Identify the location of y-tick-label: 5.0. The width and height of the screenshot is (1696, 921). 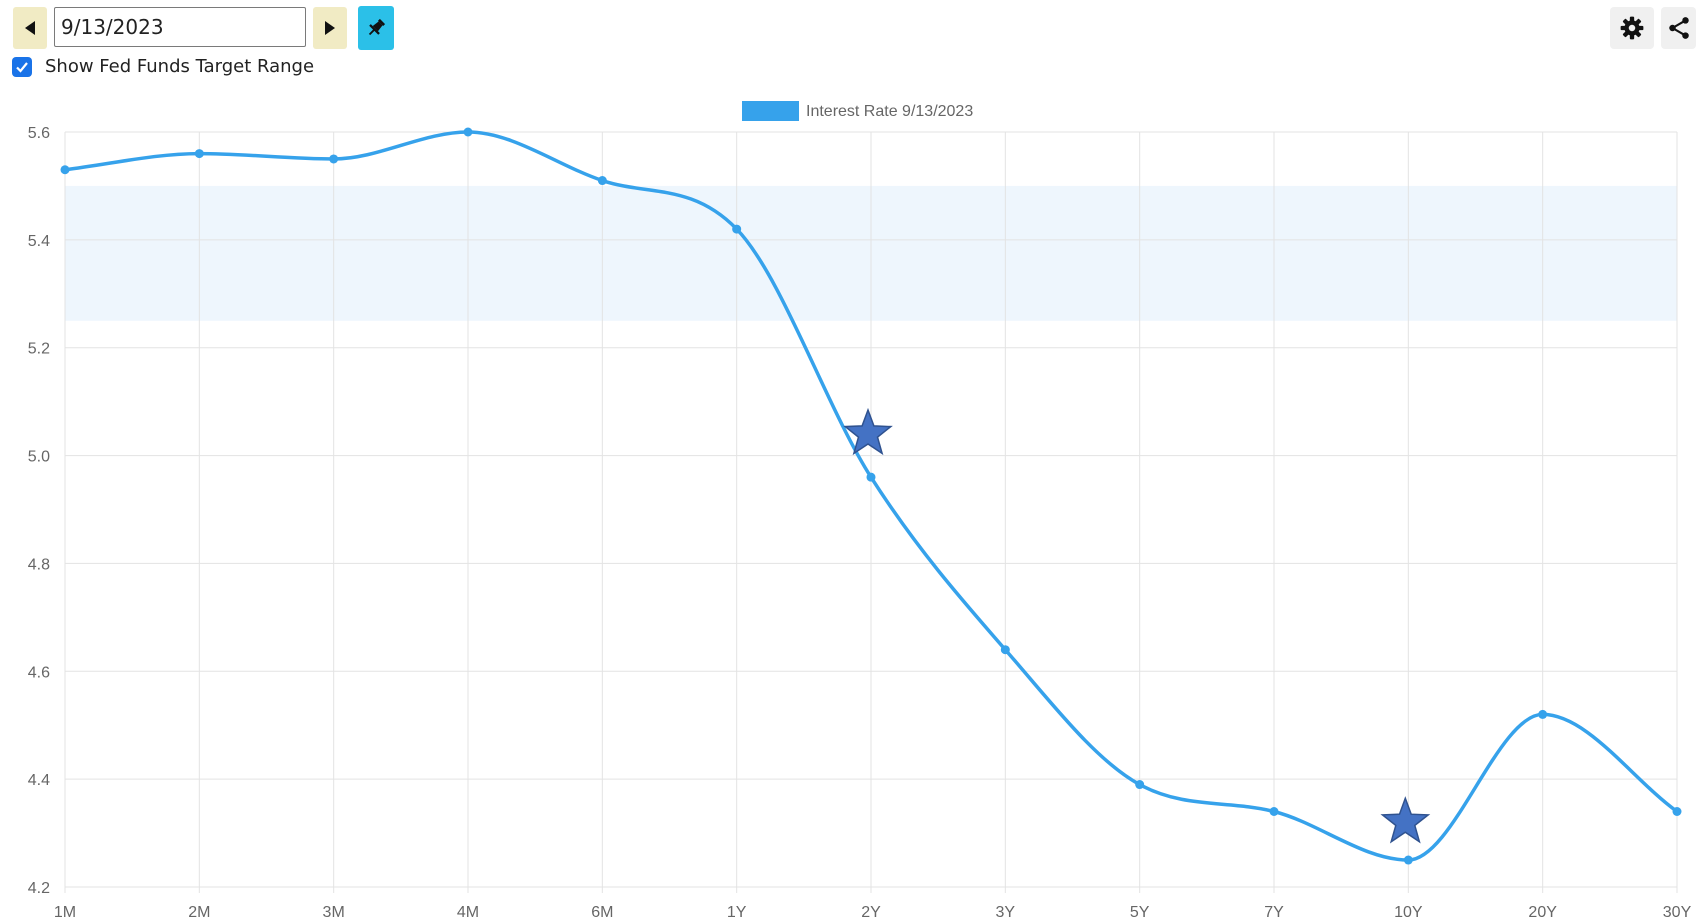
(39, 457).